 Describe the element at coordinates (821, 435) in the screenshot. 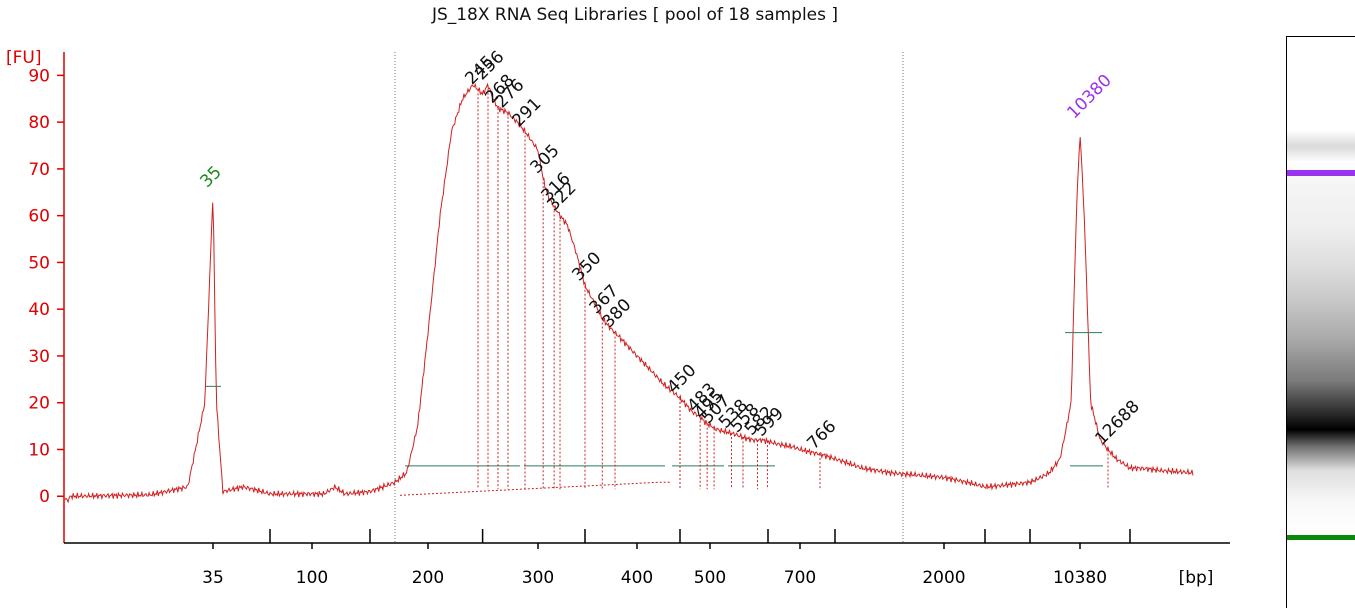

I see `peak-label: 766` at that location.